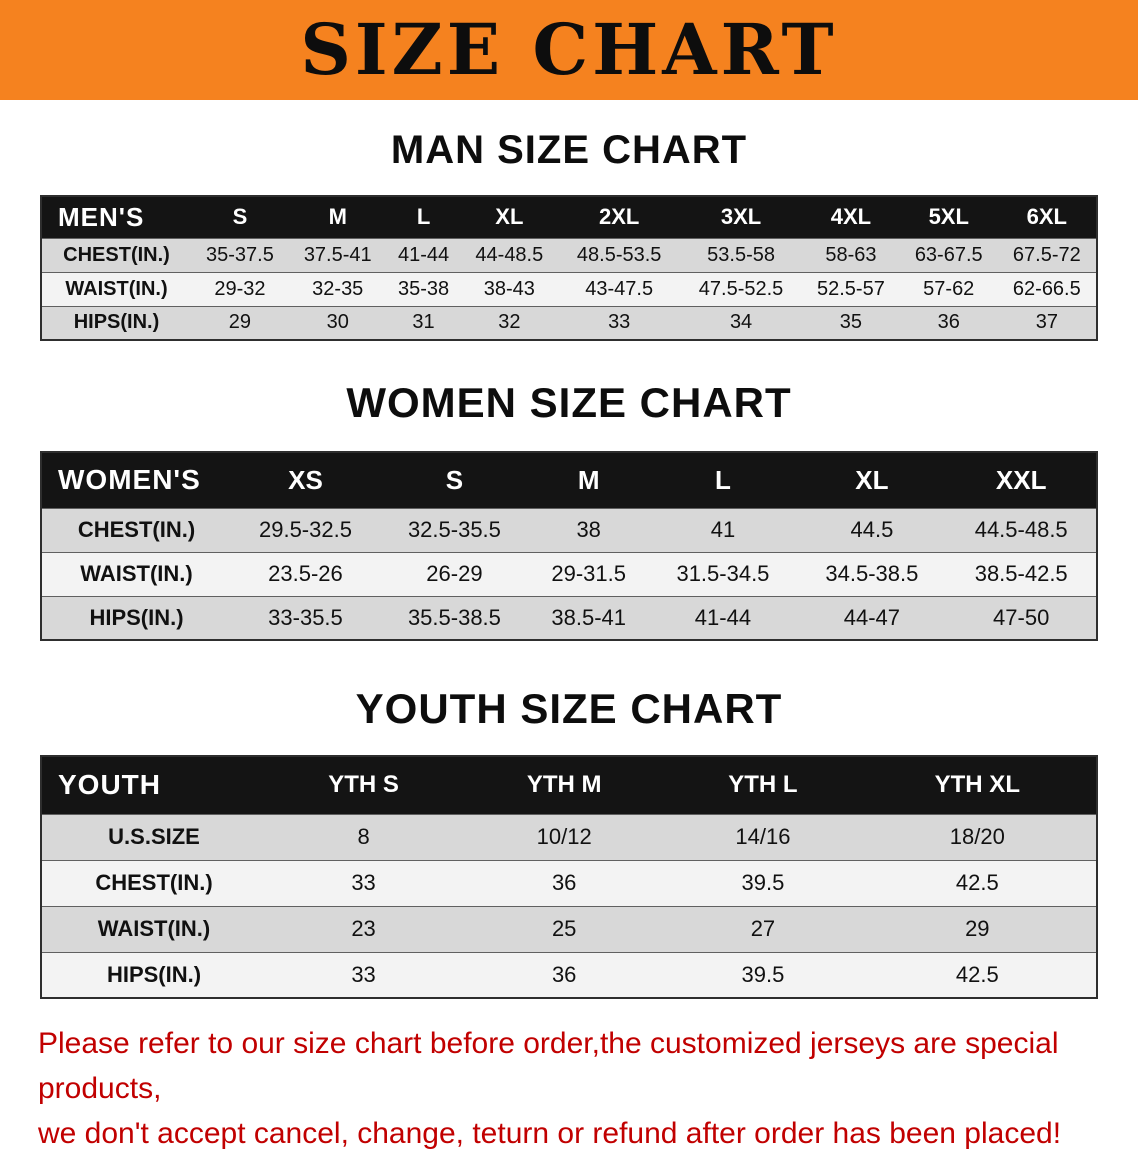  Describe the element at coordinates (564, 785) in the screenshot. I see `size-header-cell: YTH M` at that location.